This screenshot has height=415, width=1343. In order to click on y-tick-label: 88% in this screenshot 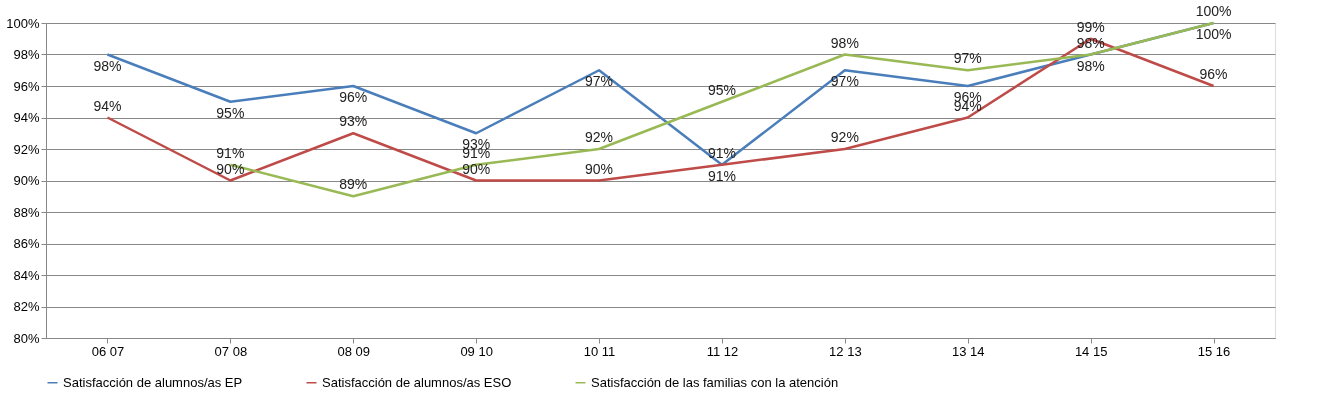, I will do `click(26, 212)`.